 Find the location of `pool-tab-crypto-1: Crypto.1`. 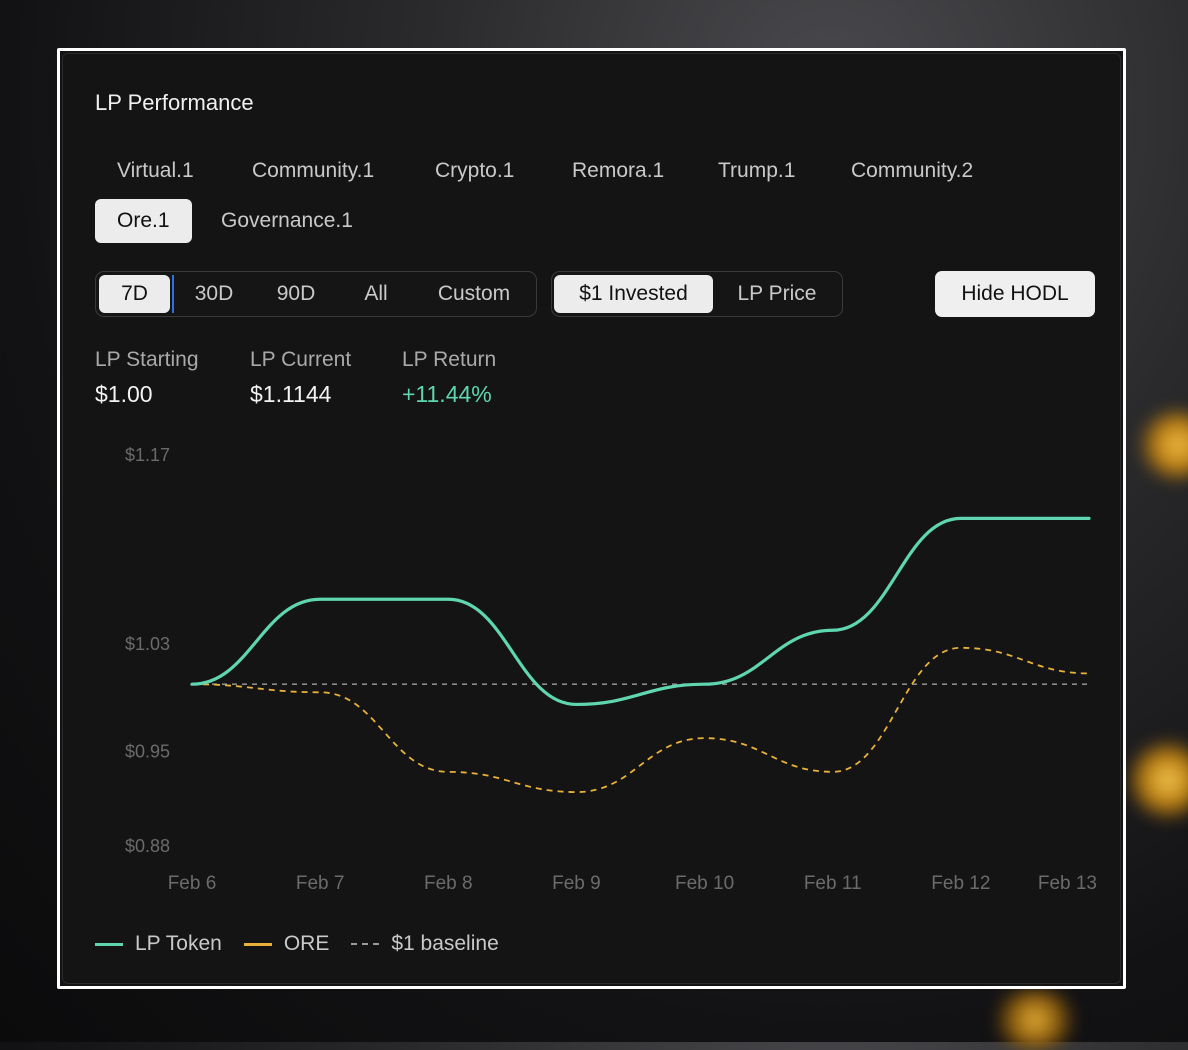

pool-tab-crypto-1: Crypto.1 is located at coordinates (475, 170).